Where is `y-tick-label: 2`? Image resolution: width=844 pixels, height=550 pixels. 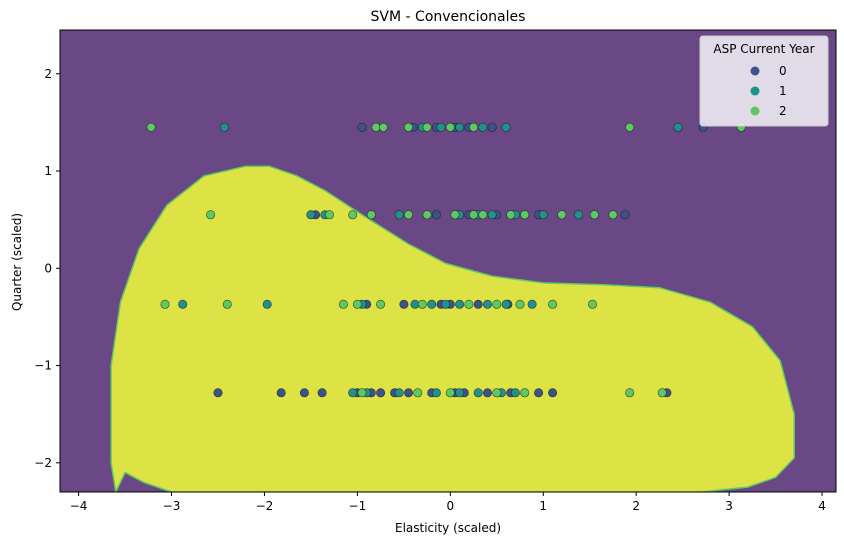
y-tick-label: 2 is located at coordinates (48, 74).